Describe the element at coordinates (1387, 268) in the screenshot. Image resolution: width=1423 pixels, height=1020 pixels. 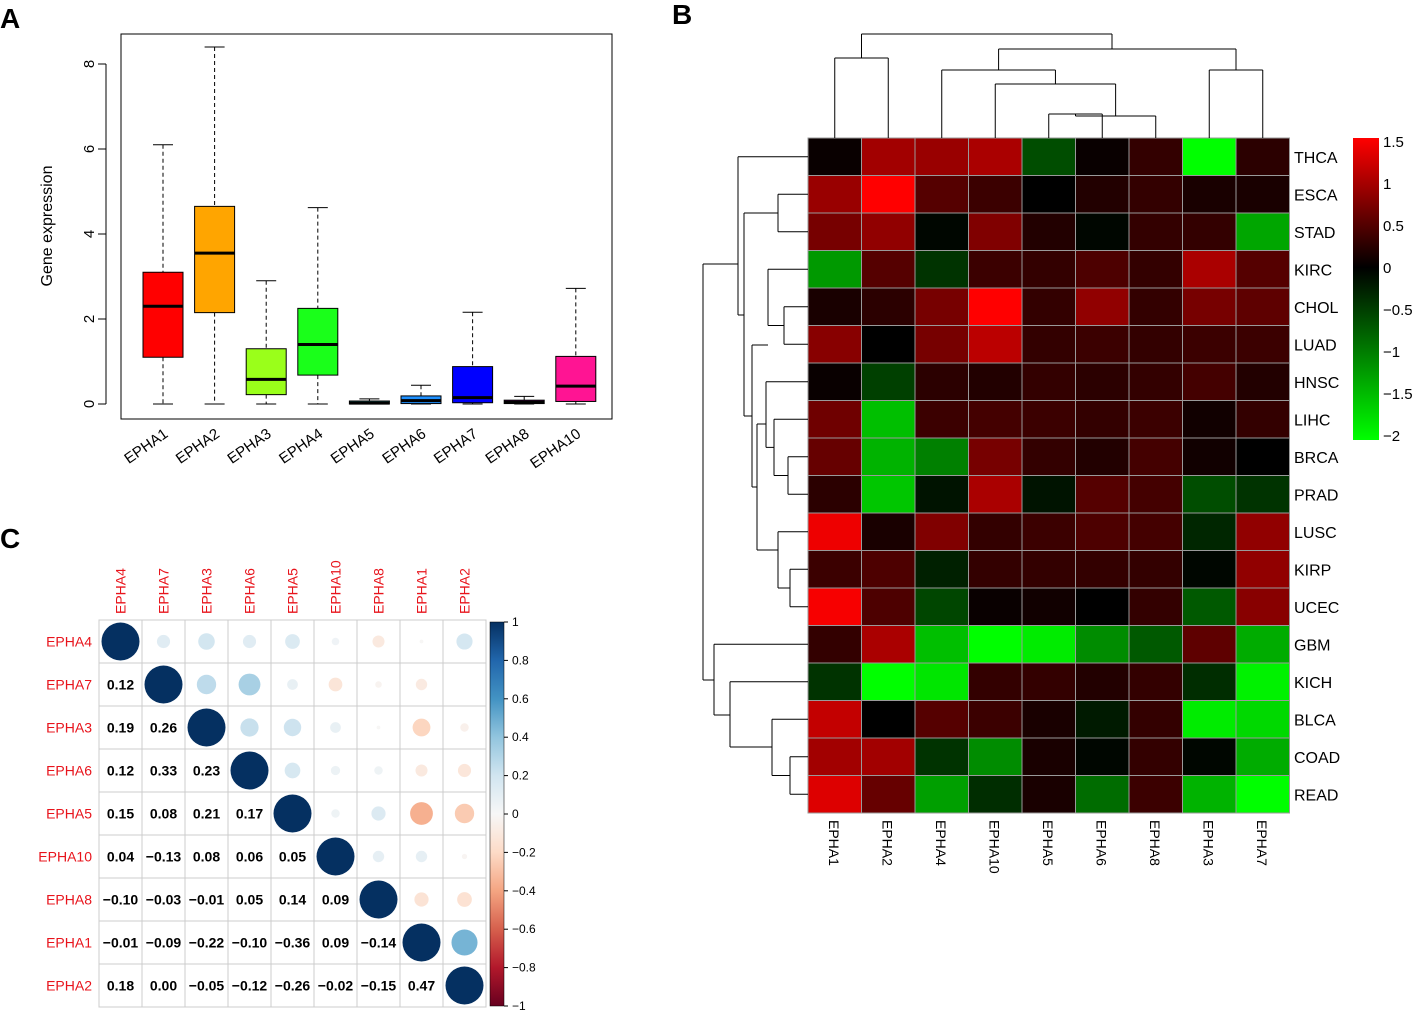
I see `legend-tick-label: 0` at that location.